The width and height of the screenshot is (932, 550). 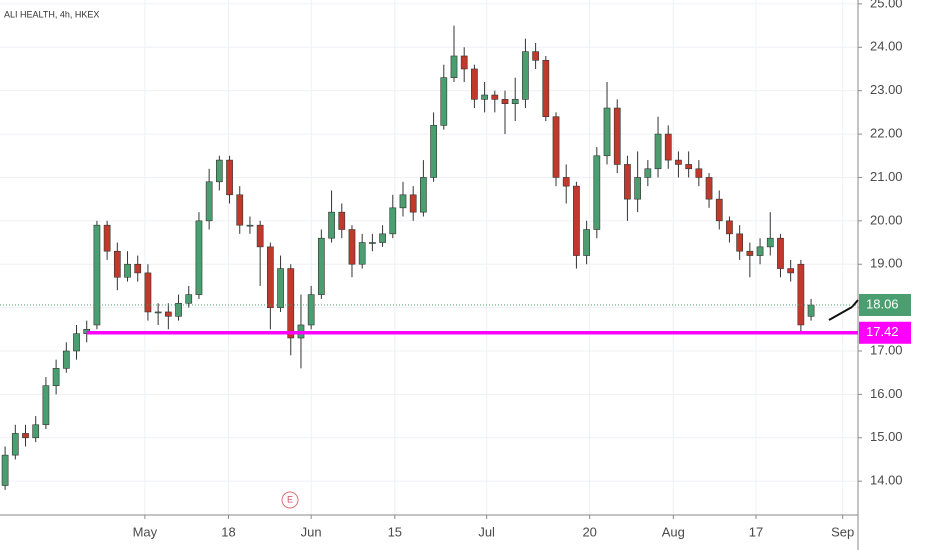 What do you see at coordinates (886, 5) in the screenshot?
I see `y-tick-label: 25.00` at bounding box center [886, 5].